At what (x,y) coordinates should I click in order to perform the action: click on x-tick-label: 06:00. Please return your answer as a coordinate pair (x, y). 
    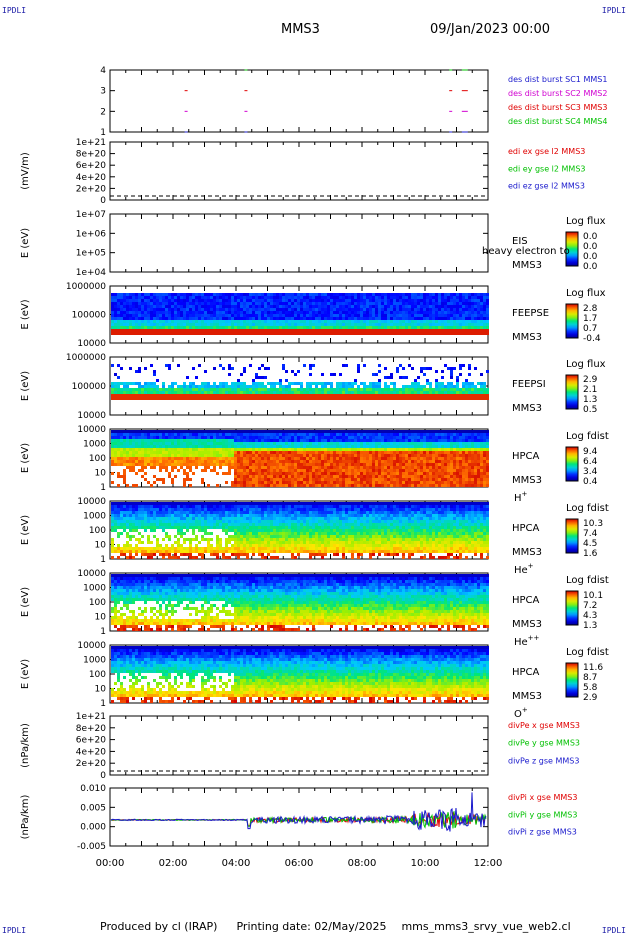
    Looking at the image, I should click on (299, 863).